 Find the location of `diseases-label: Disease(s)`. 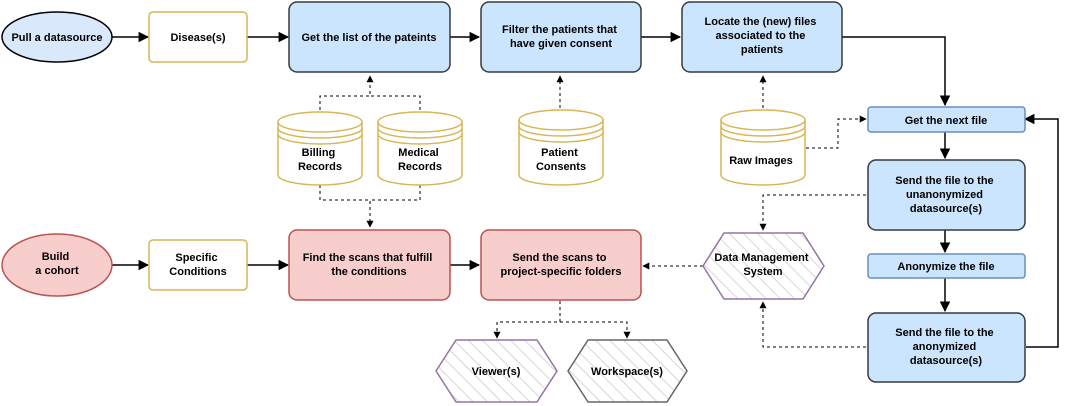

diseases-label: Disease(s) is located at coordinates (197, 38).